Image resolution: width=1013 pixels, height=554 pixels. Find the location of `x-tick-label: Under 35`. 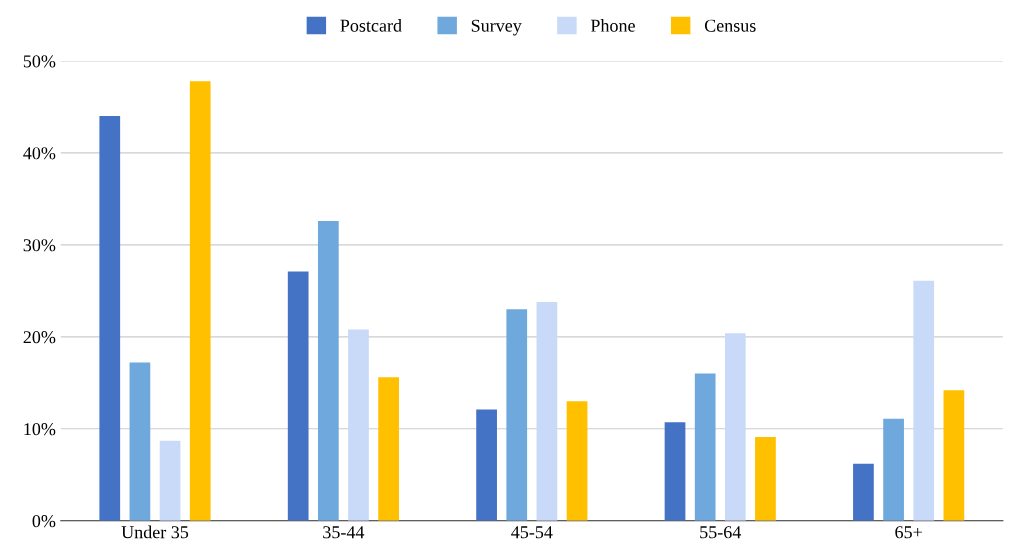

x-tick-label: Under 35 is located at coordinates (155, 532).